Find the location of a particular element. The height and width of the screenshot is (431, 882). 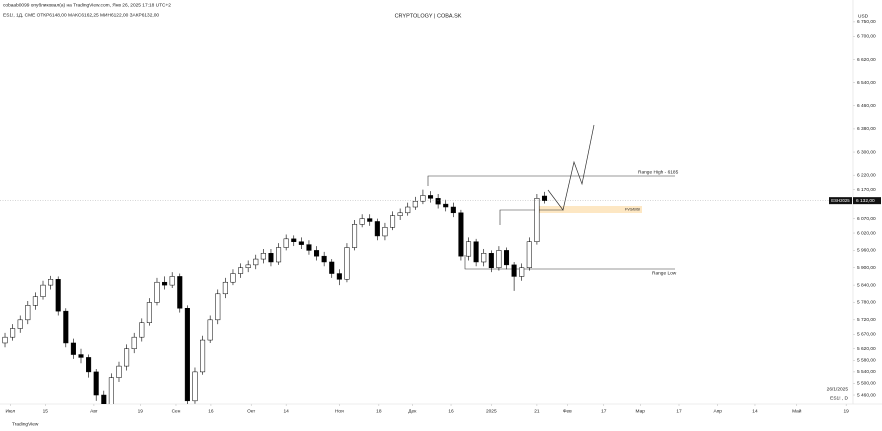

price-tag-label: 6 132,00 is located at coordinates (865, 201).